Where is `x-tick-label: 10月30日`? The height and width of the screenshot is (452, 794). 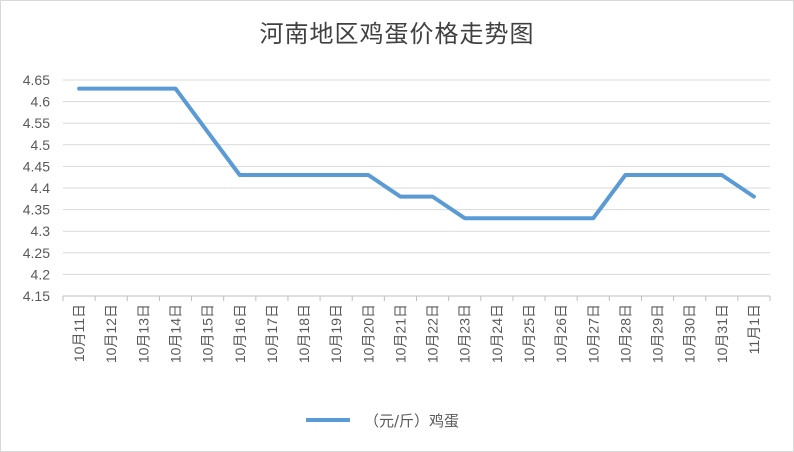 x-tick-label: 10月30日 is located at coordinates (690, 333).